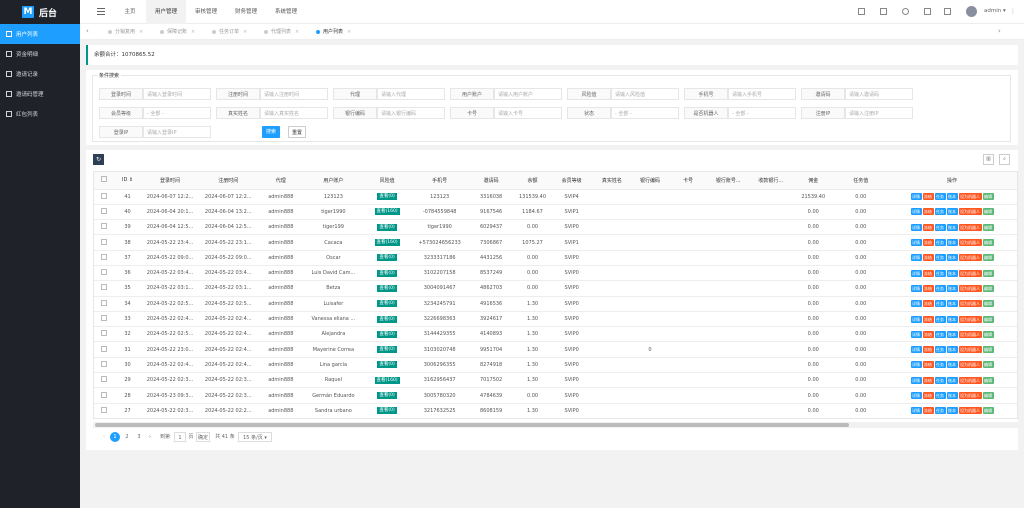 This screenshot has height=508, width=1024. I want to click on nav-home: 主页, so click(130, 12).